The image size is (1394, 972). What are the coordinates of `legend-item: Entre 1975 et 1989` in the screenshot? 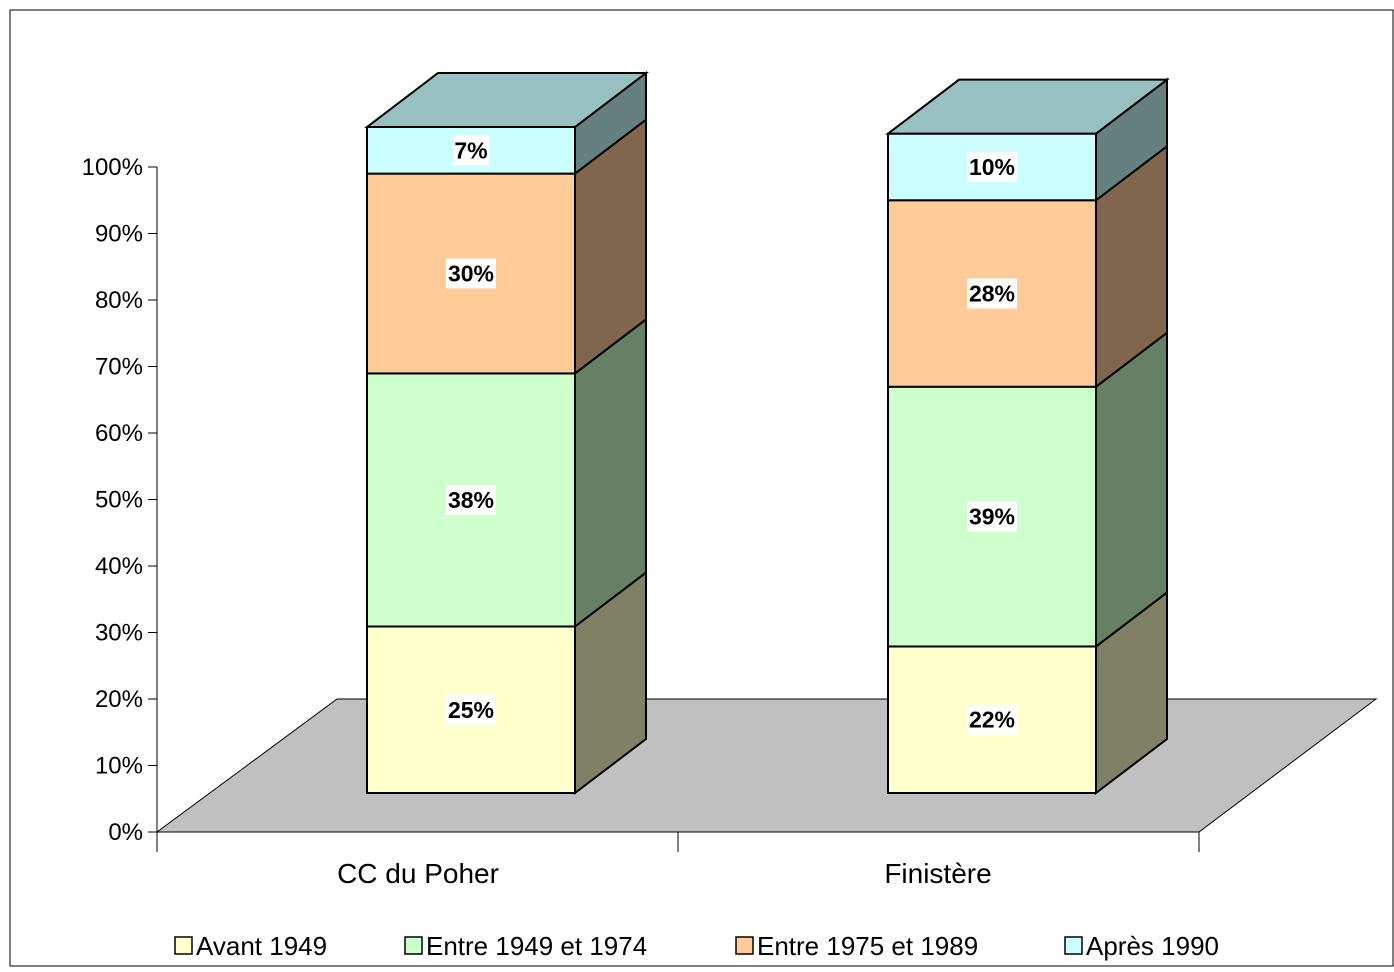 It's located at (856, 946).